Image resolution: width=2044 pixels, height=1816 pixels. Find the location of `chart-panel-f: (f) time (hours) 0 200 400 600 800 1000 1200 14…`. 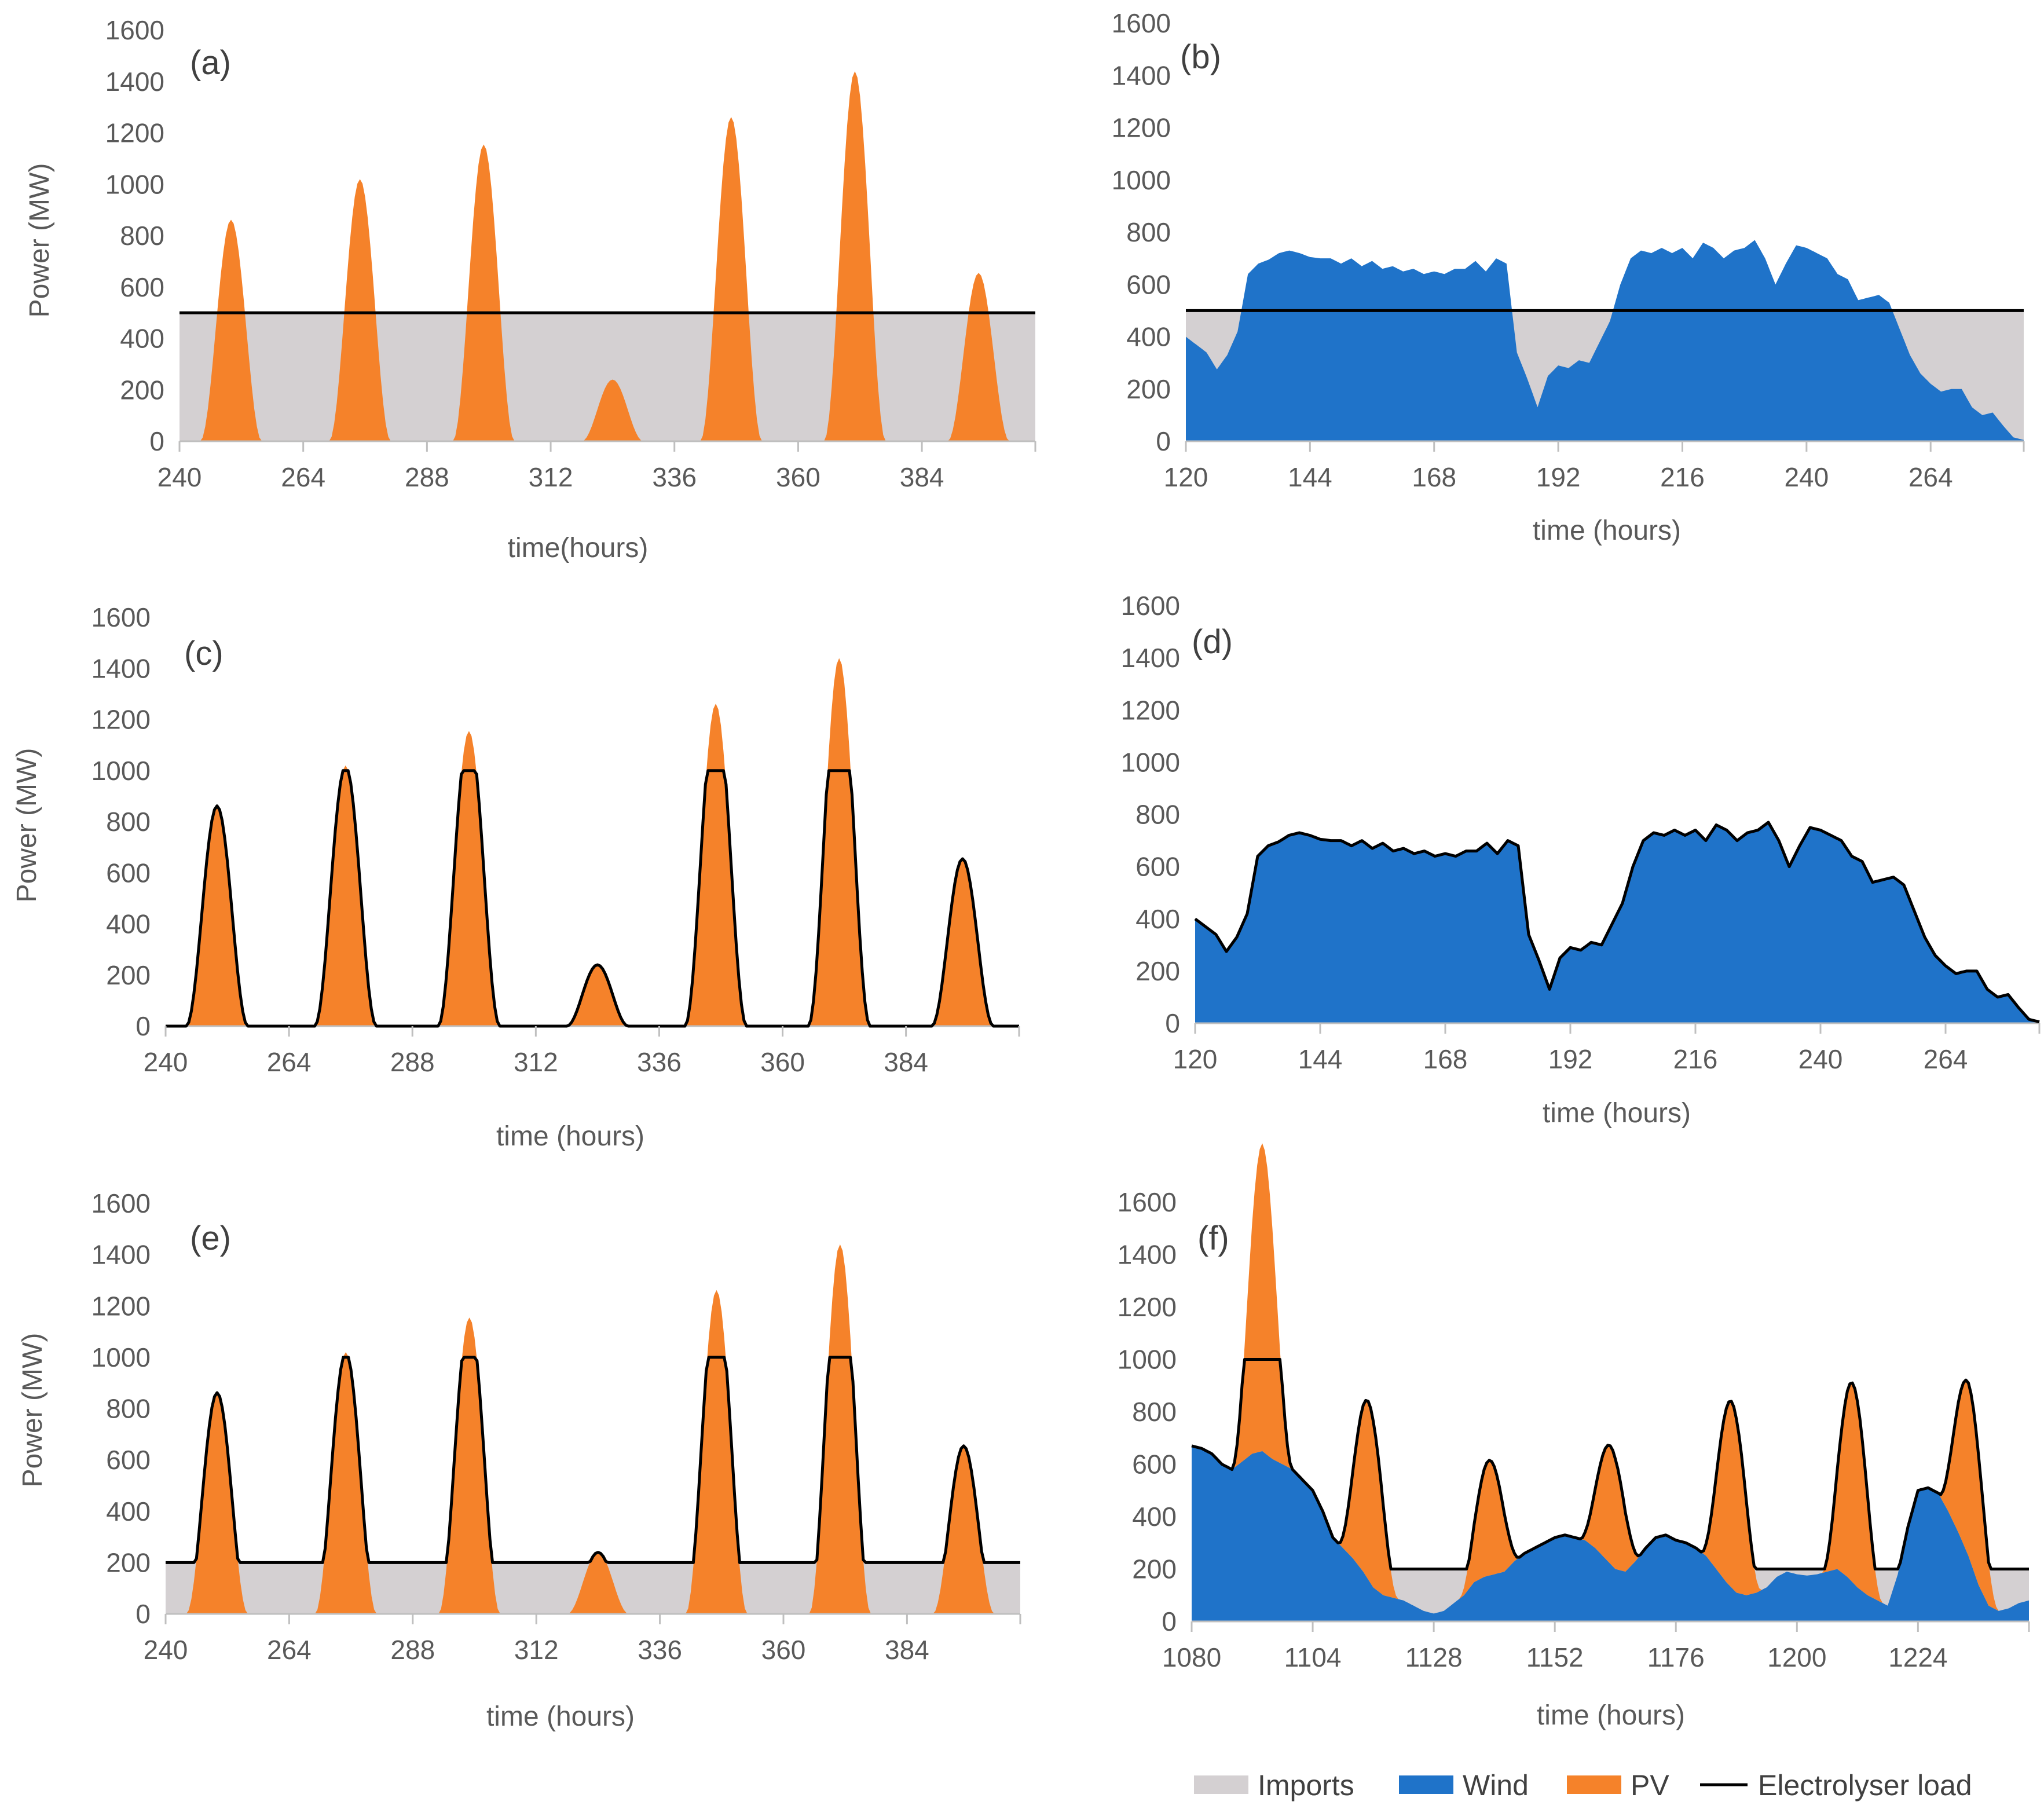

chart-panel-f: (f) time (hours) 0 200 400 600 800 1000 1200 14… is located at coordinates (1574, 1437).